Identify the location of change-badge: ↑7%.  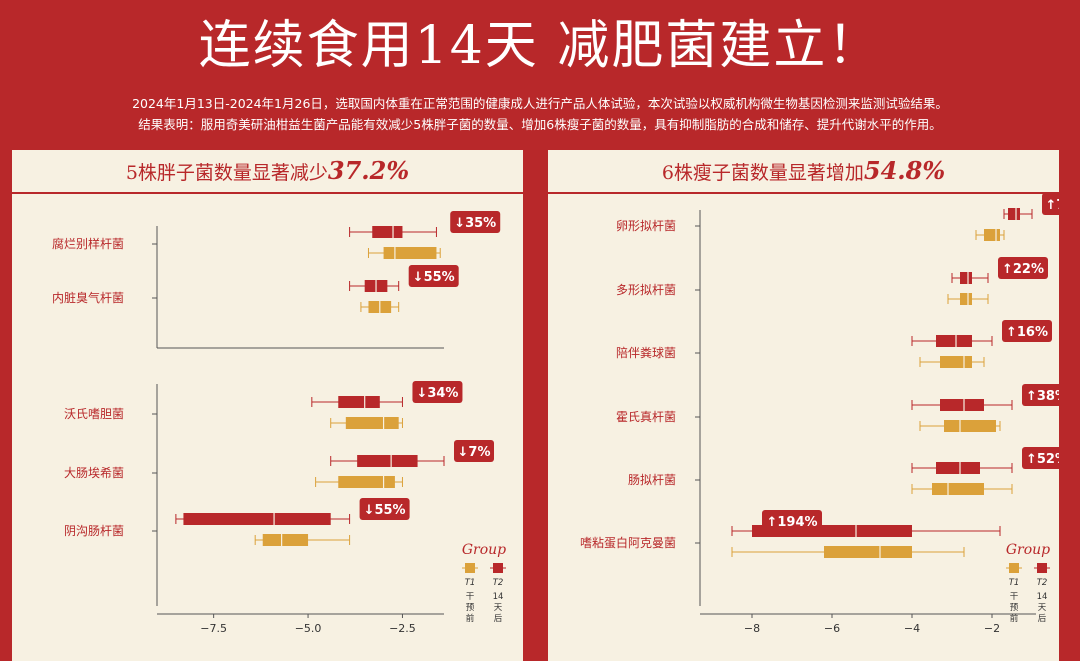
(1050, 204).